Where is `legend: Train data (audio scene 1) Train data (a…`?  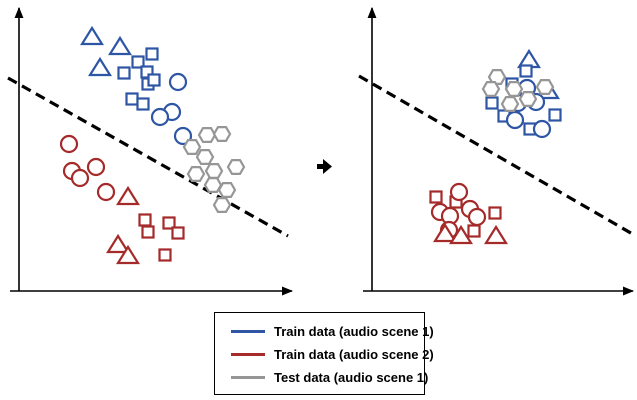 legend: Train data (audio scene 1) Train data (a… is located at coordinates (324, 353).